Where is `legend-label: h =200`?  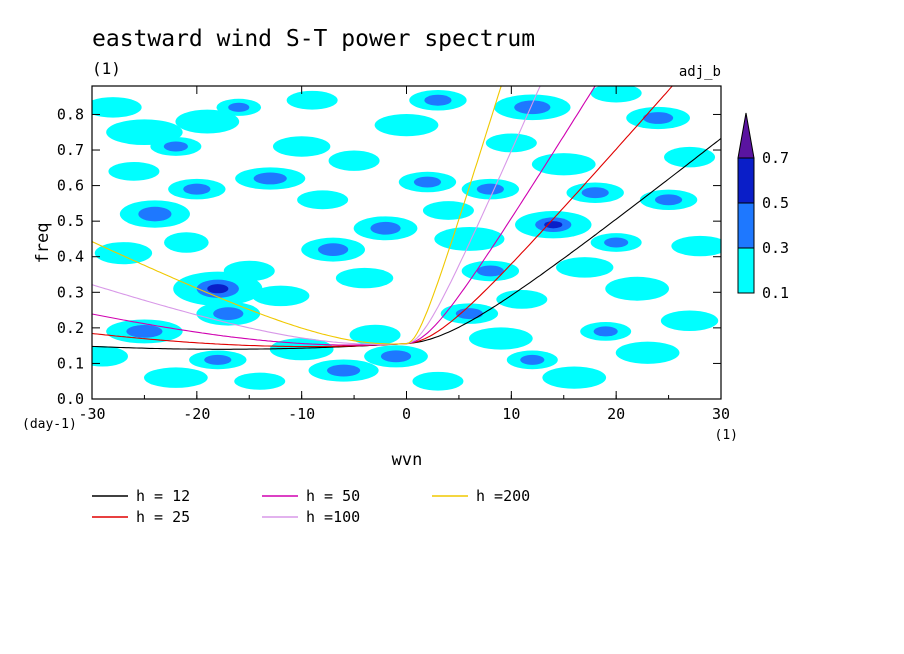
legend-label: h =200 is located at coordinates (503, 496).